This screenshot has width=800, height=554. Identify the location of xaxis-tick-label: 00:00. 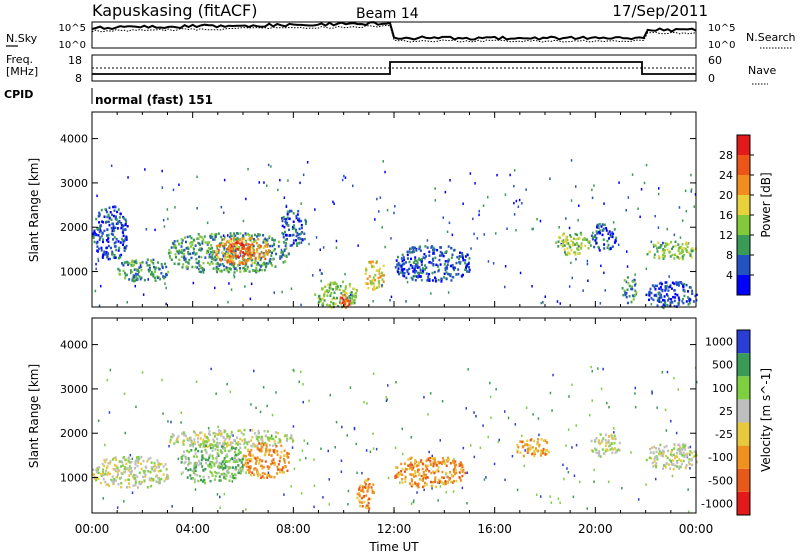
(696, 529).